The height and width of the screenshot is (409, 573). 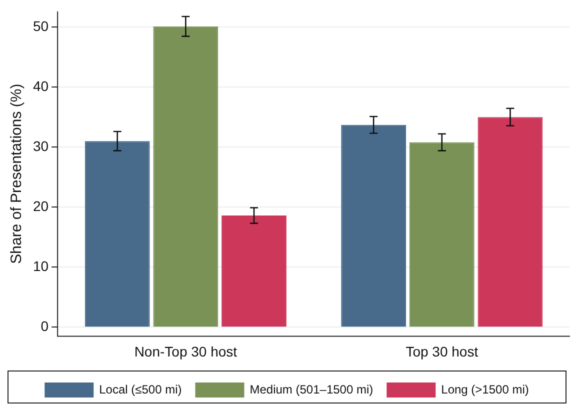 I want to click on y-tick-label: 10, so click(x=40, y=266).